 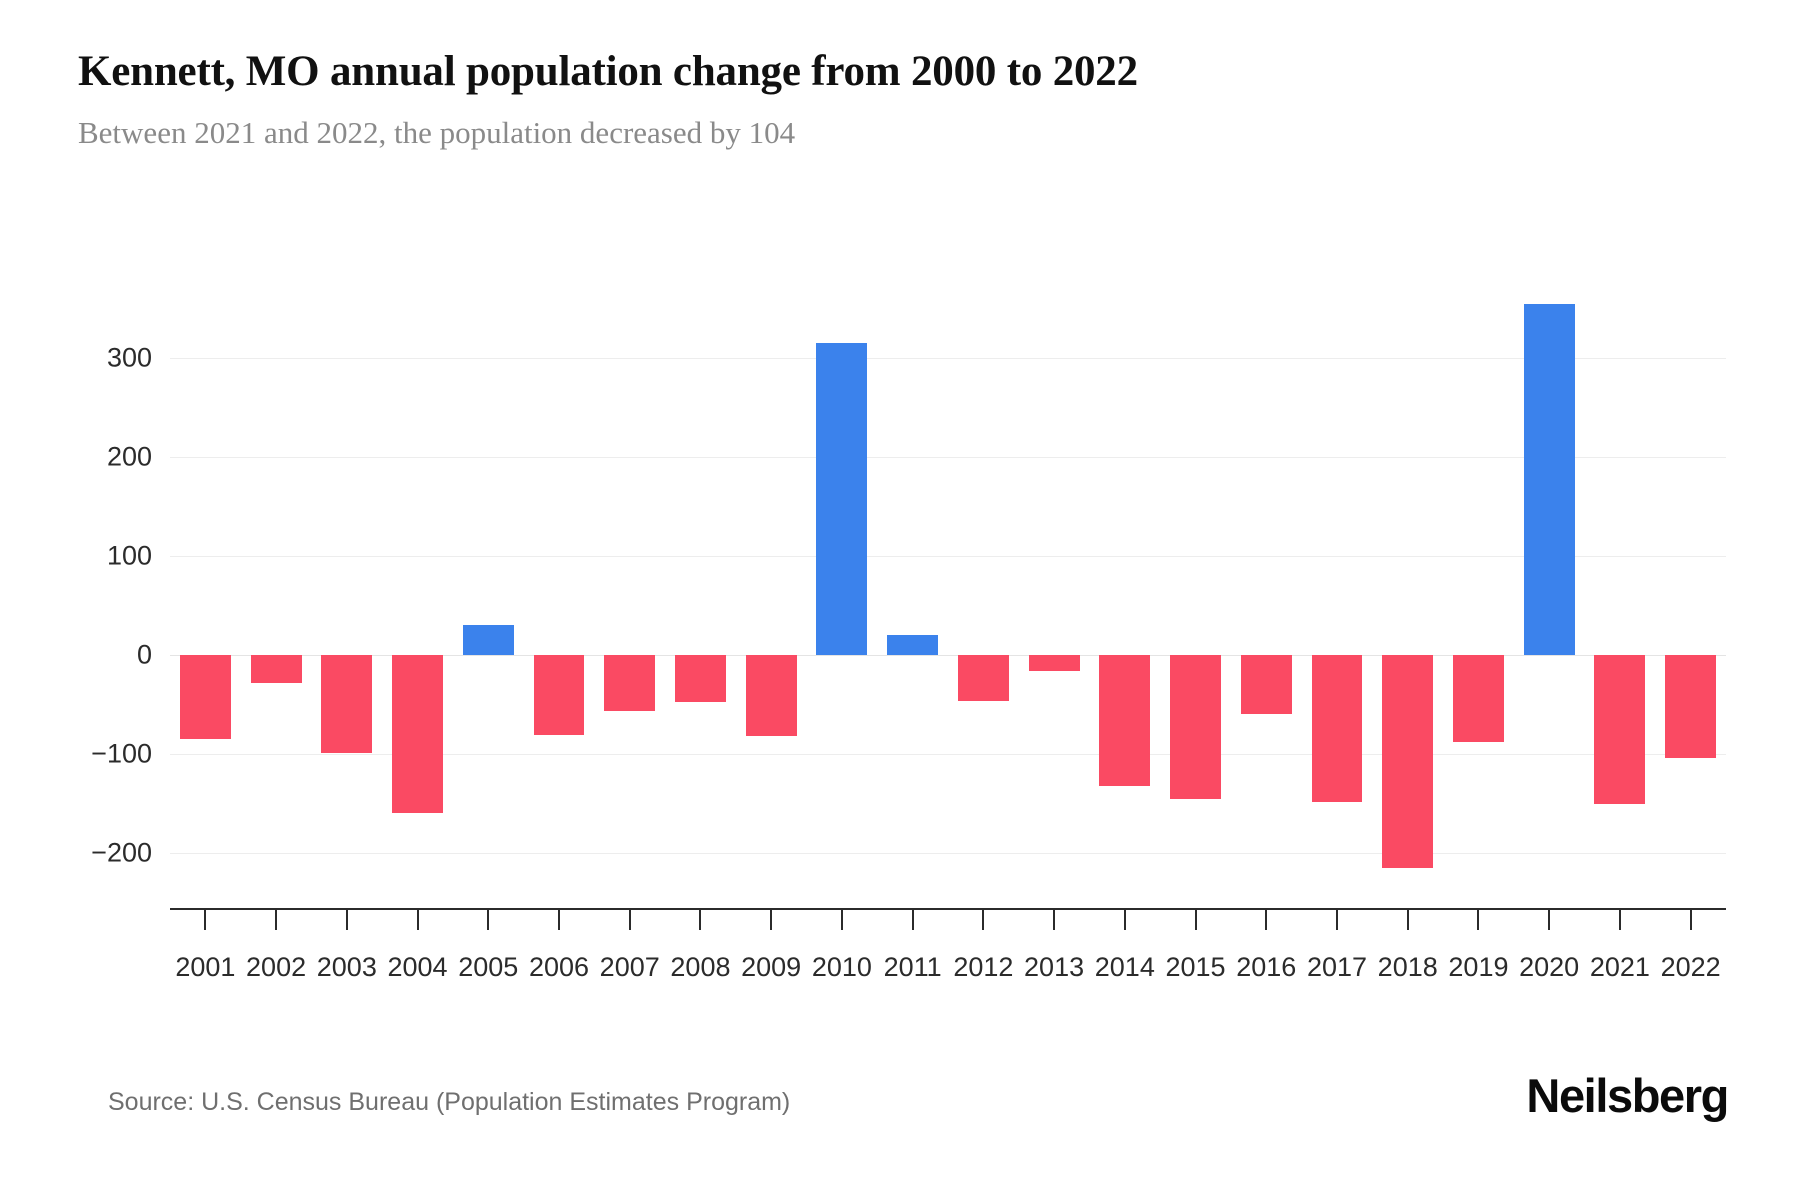 I want to click on x-axis-tick-label: 2020, so click(x=1549, y=967).